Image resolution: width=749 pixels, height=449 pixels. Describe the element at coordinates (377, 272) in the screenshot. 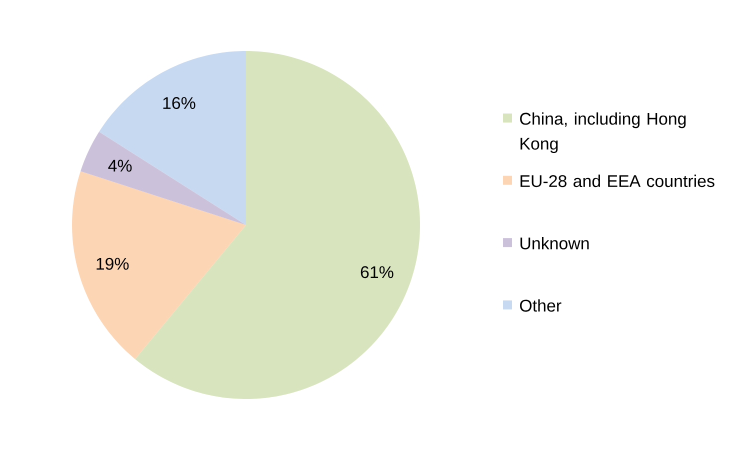

I see `data-label: 61%` at that location.